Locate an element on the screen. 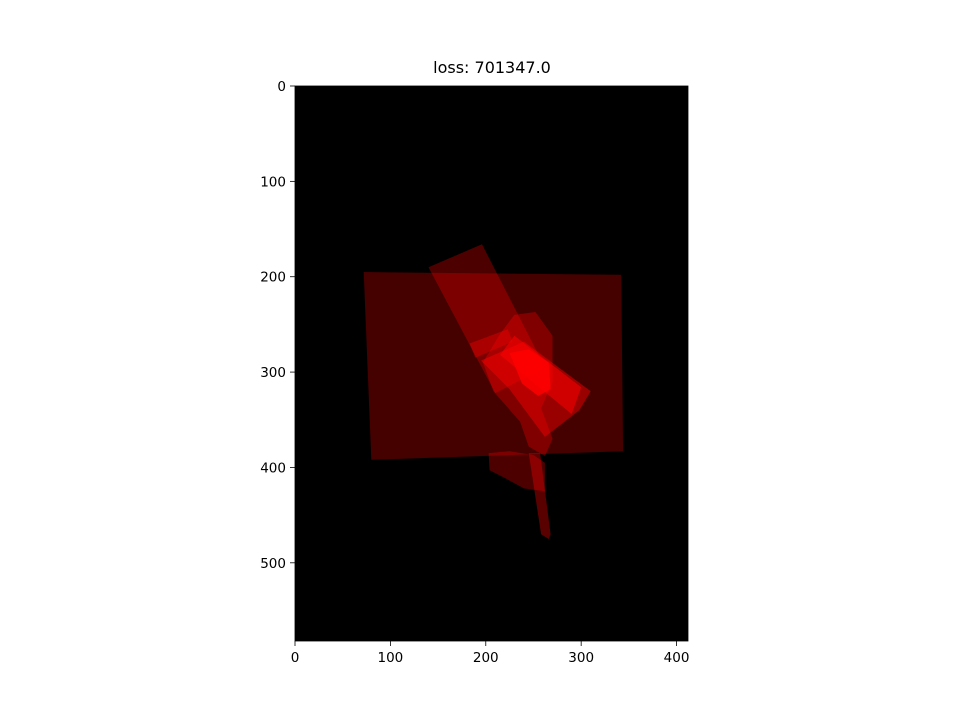 This screenshot has width=960, height=720. y-tick-label: 500 is located at coordinates (273, 564).